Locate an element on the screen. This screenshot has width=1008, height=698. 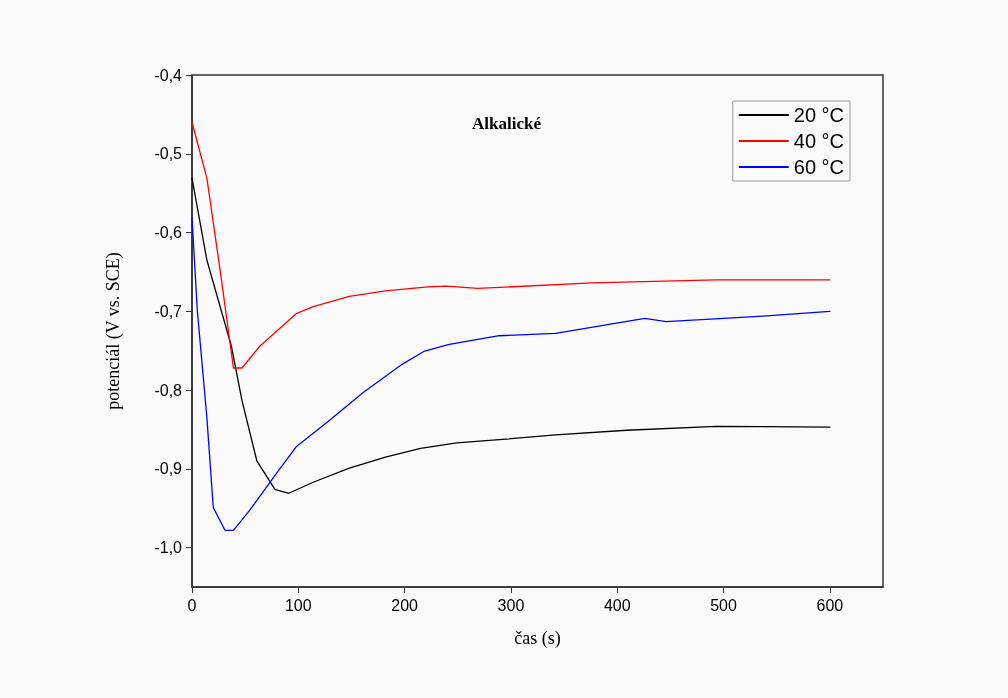
x-tick-label: 500 is located at coordinates (723, 605).